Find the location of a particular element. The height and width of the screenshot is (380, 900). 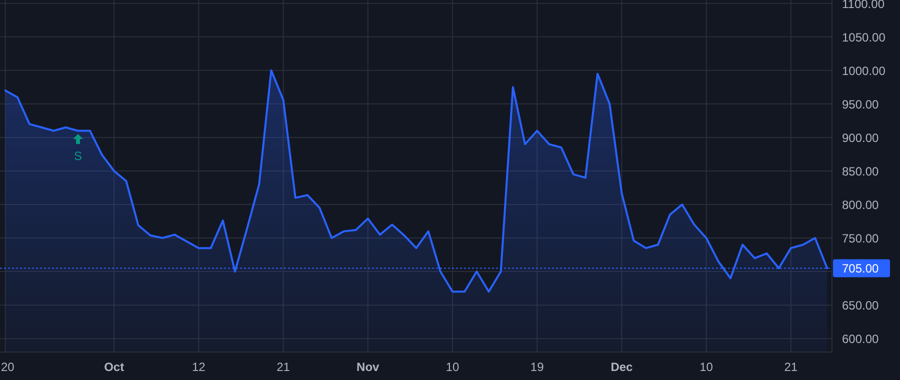

x-tick-label: Nov is located at coordinates (368, 367).